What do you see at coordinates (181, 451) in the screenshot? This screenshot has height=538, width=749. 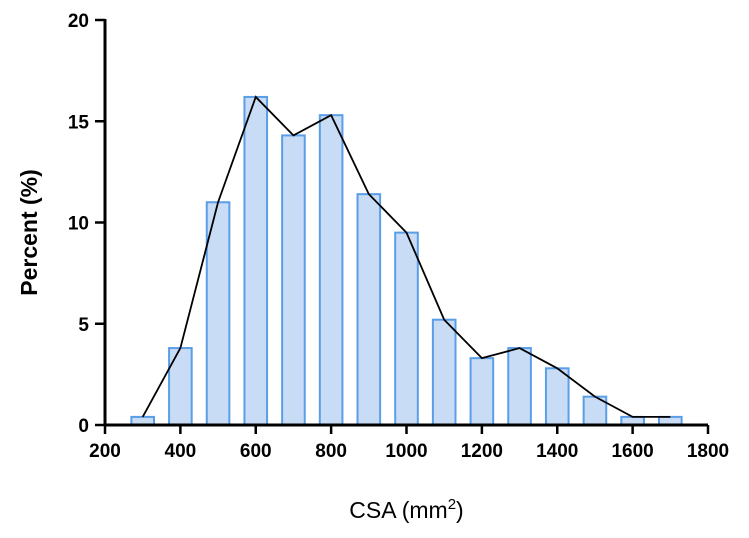 I see `x-tick-label-400: 400` at bounding box center [181, 451].